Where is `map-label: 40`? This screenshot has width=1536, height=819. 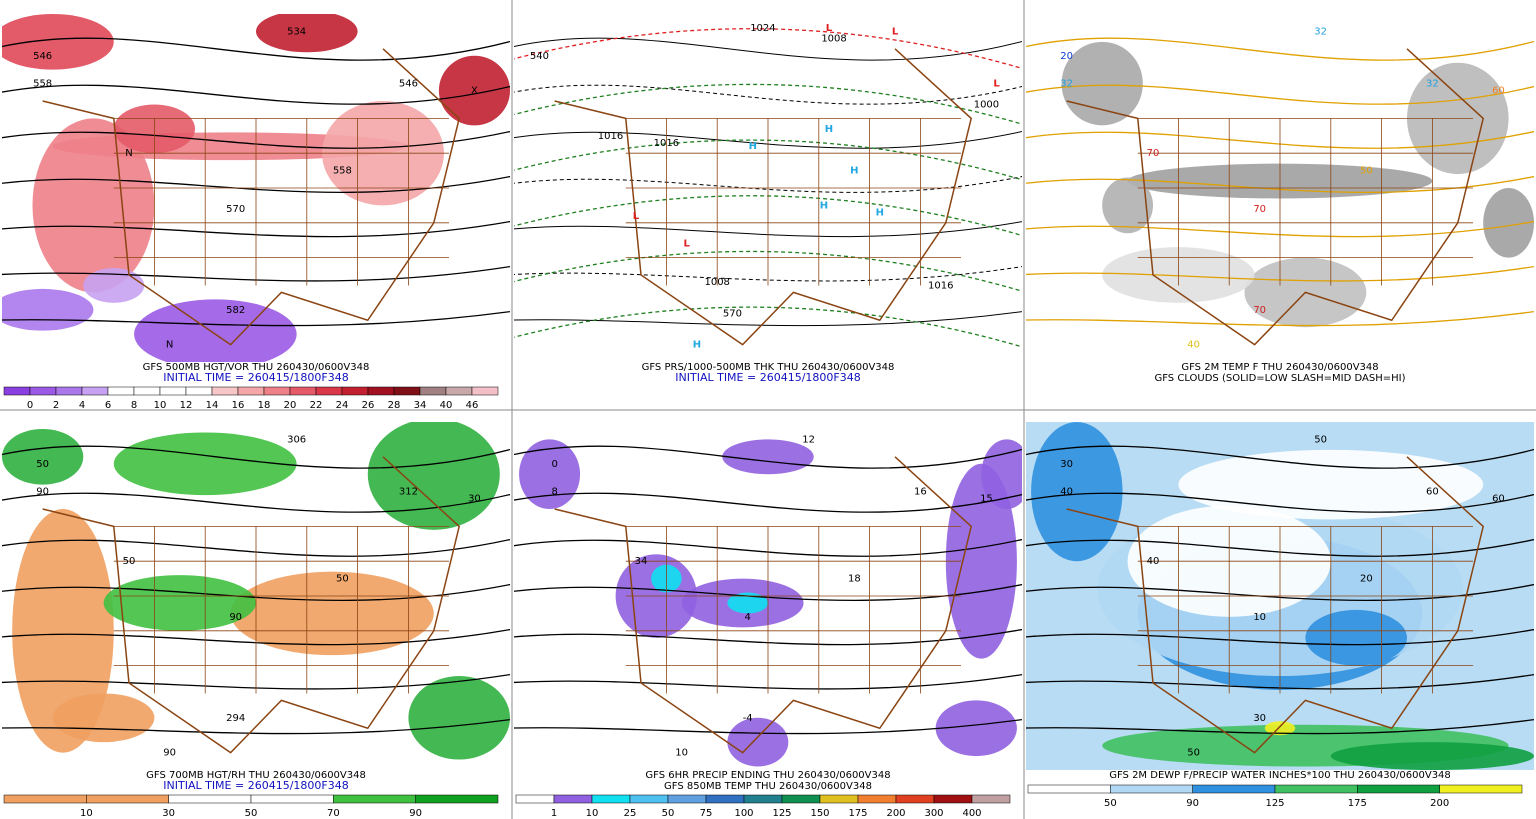 map-label: 40 is located at coordinates (1066, 492).